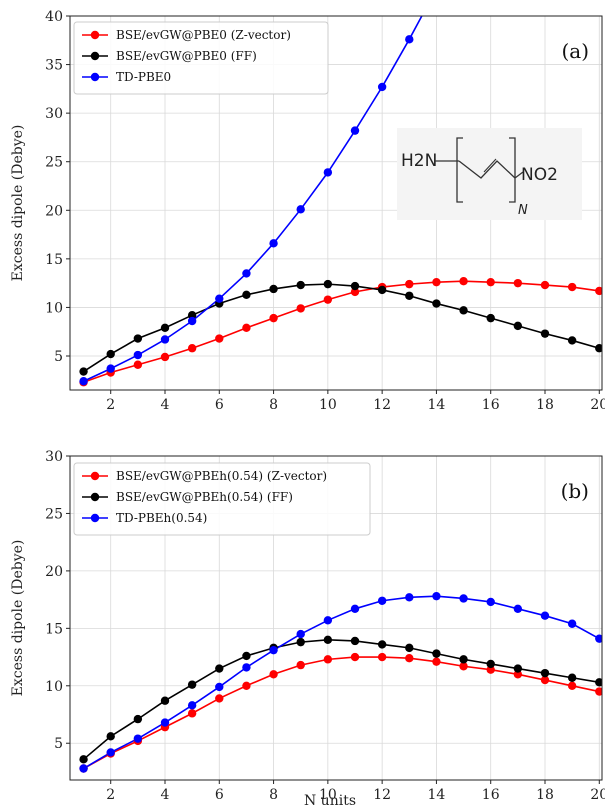  I want to click on legend-box, so click(222, 499).